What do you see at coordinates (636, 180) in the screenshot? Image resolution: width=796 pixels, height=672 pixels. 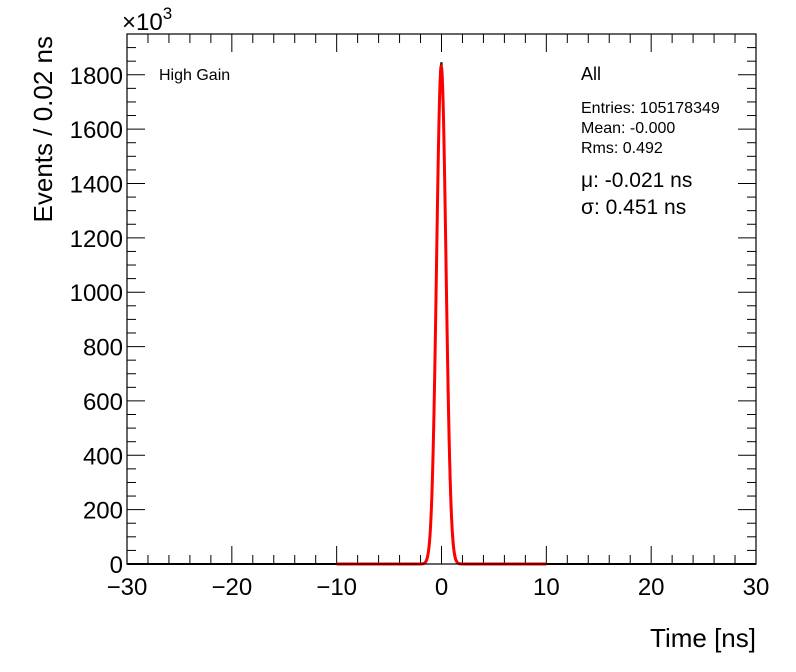 I see `fit-mu: μ: -0.021 ns` at bounding box center [636, 180].